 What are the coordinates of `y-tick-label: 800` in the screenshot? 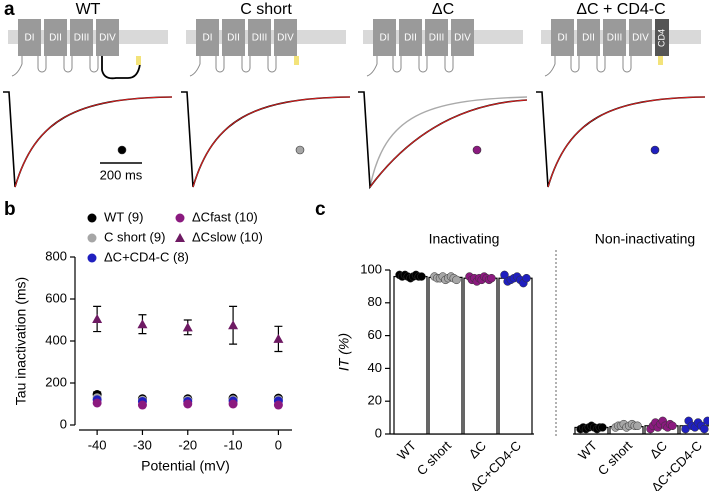 It's located at (56, 255).